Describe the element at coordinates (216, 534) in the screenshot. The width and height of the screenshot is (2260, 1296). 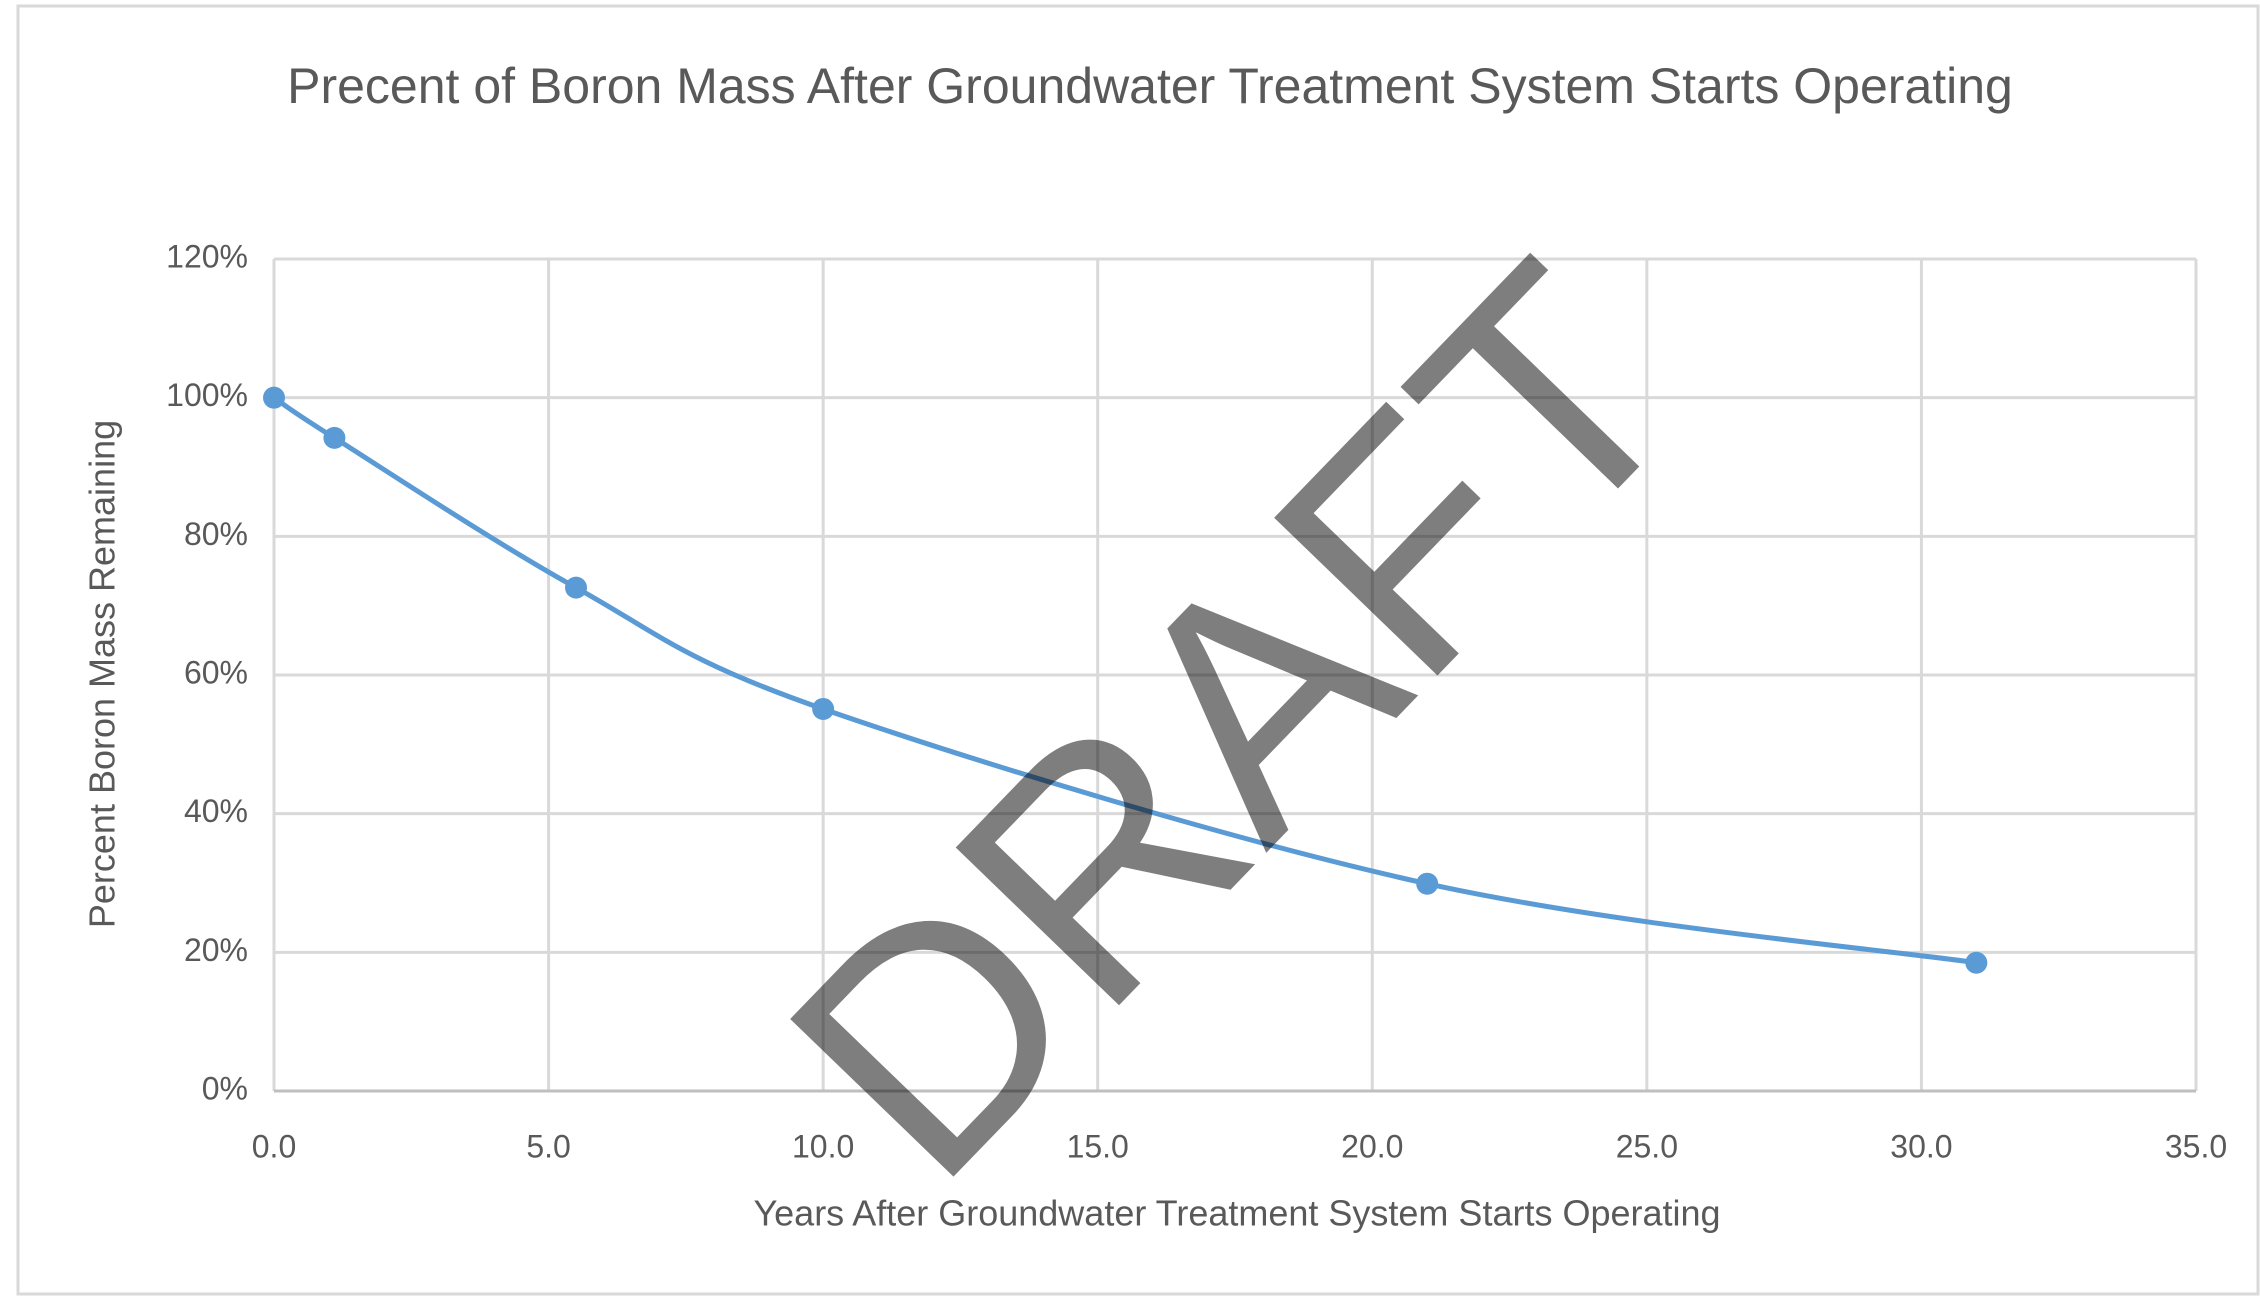
I see `y-tick-label: 80%` at that location.